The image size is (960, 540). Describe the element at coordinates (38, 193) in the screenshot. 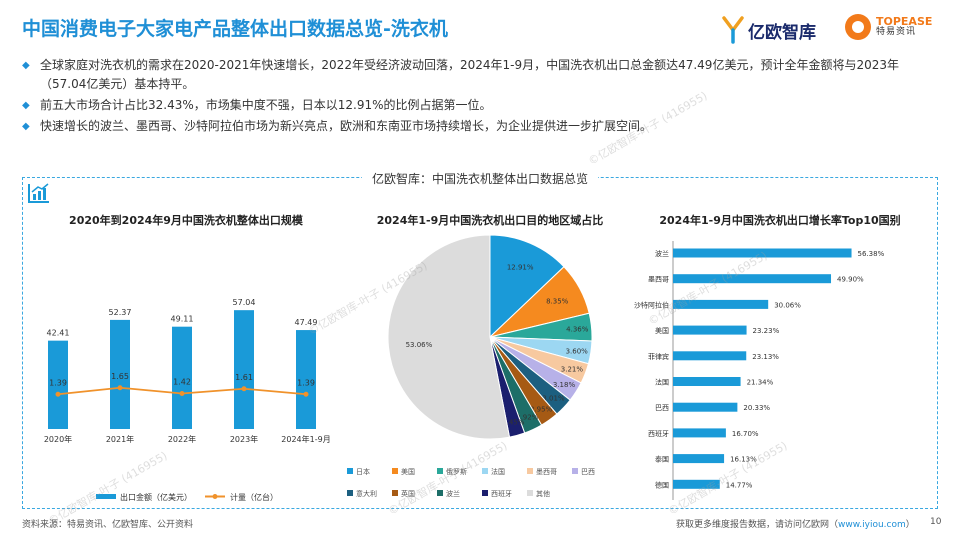

I see `chart-icon` at that location.